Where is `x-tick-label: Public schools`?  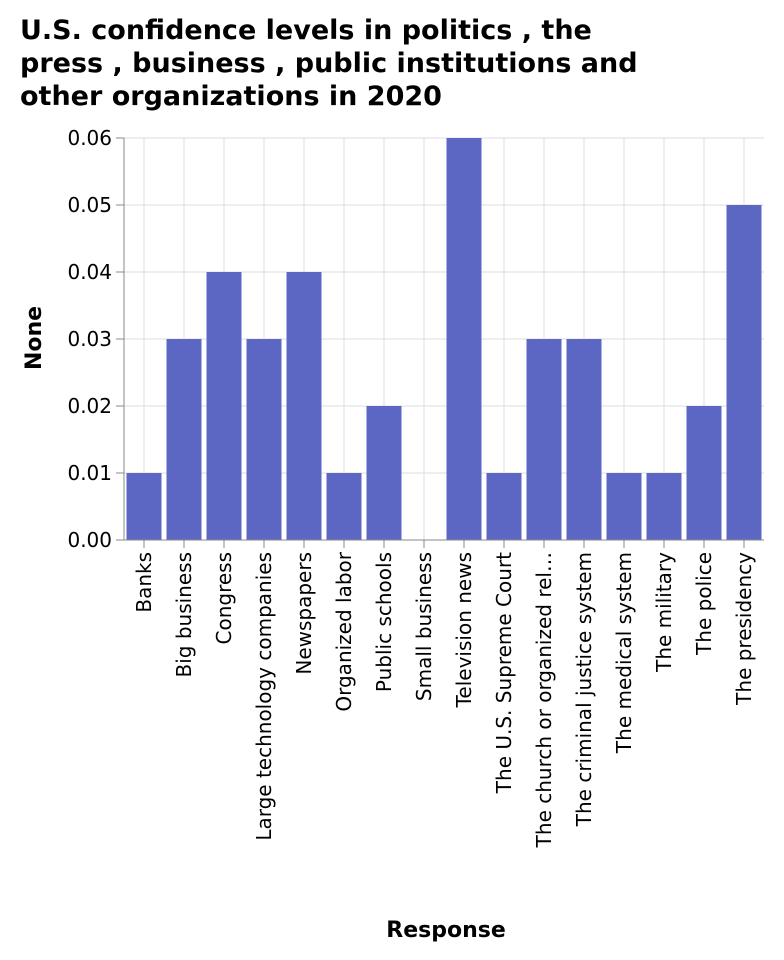 x-tick-label: Public schools is located at coordinates (384, 622).